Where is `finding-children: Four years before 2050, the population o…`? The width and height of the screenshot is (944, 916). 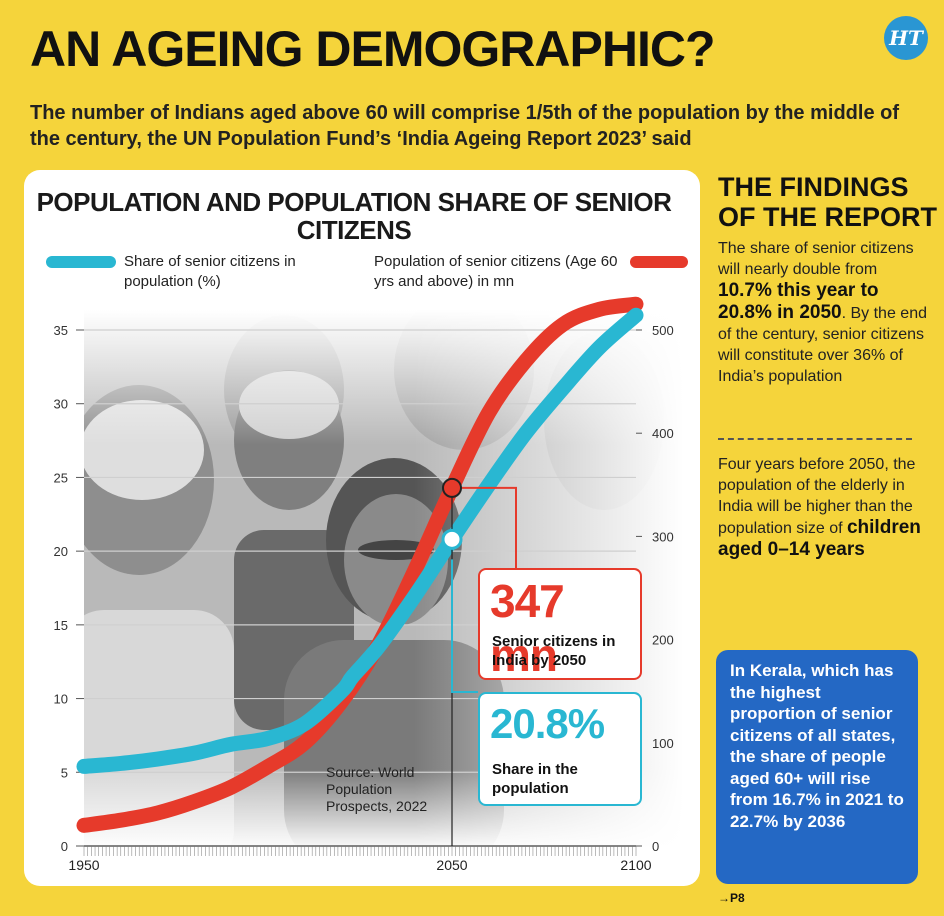
finding-children: Four years before 2050, the population o… is located at coordinates (823, 507).